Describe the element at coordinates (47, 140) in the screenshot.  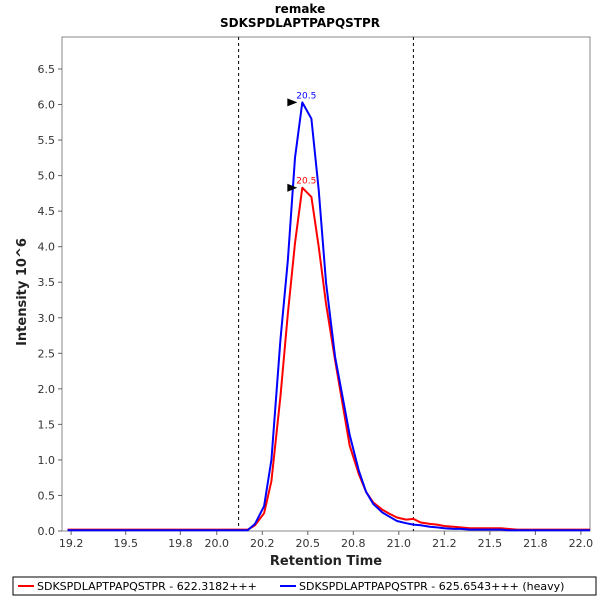
I see `y-tick-label: 5.5` at that location.